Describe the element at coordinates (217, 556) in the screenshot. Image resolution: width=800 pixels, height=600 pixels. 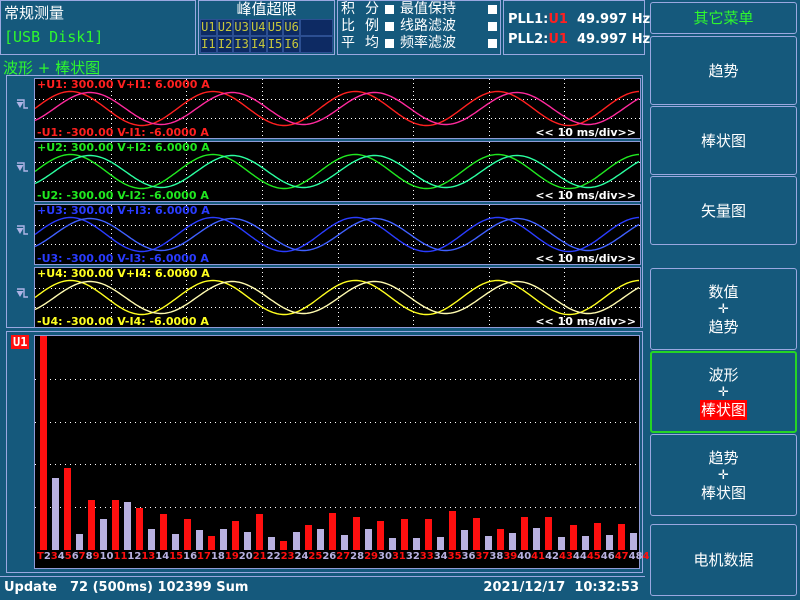
I see `bar-label-18: 18` at that location.